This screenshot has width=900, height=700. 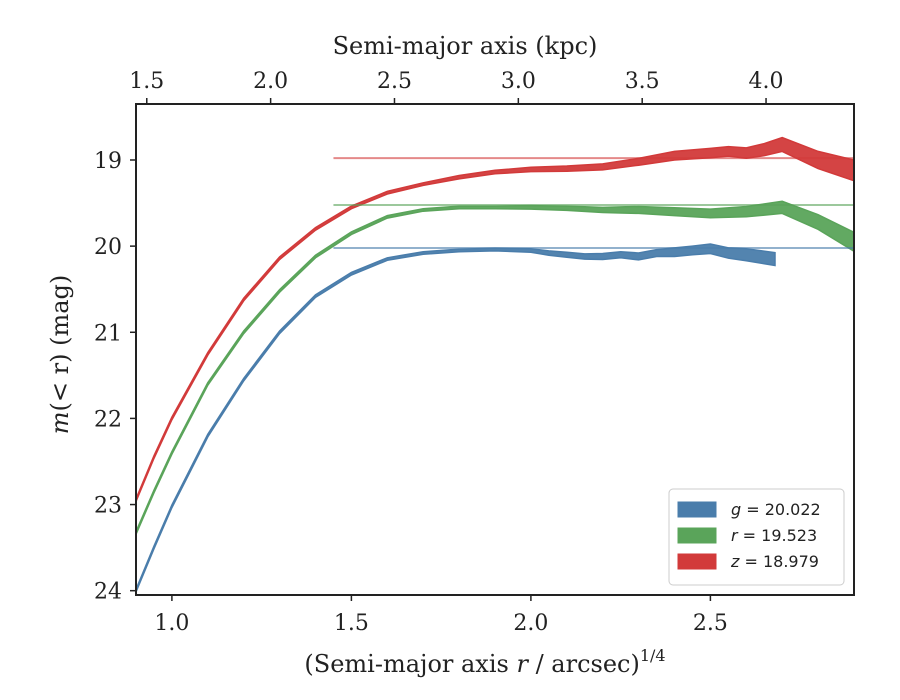 I want to click on asymptote-lines, so click(x=593, y=203).